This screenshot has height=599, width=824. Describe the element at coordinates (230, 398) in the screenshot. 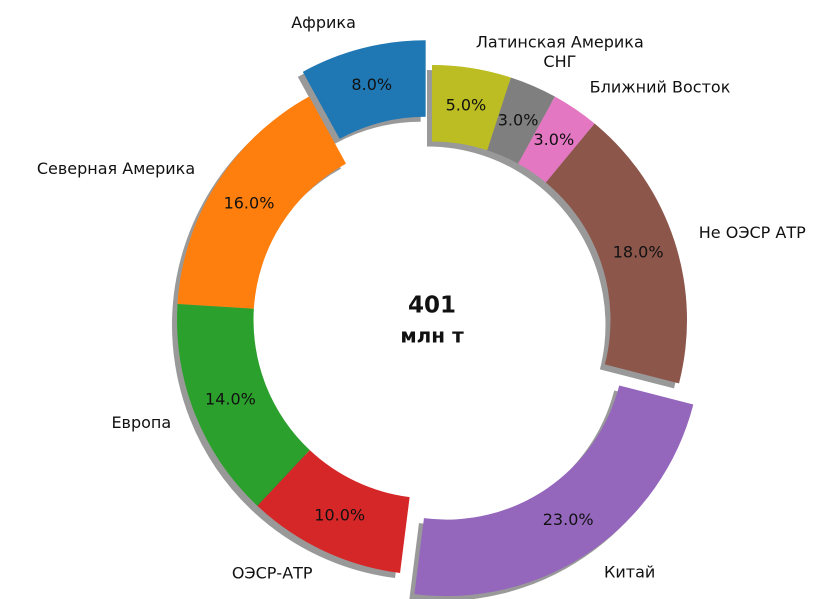

I see `value-label: 14.0%` at that location.